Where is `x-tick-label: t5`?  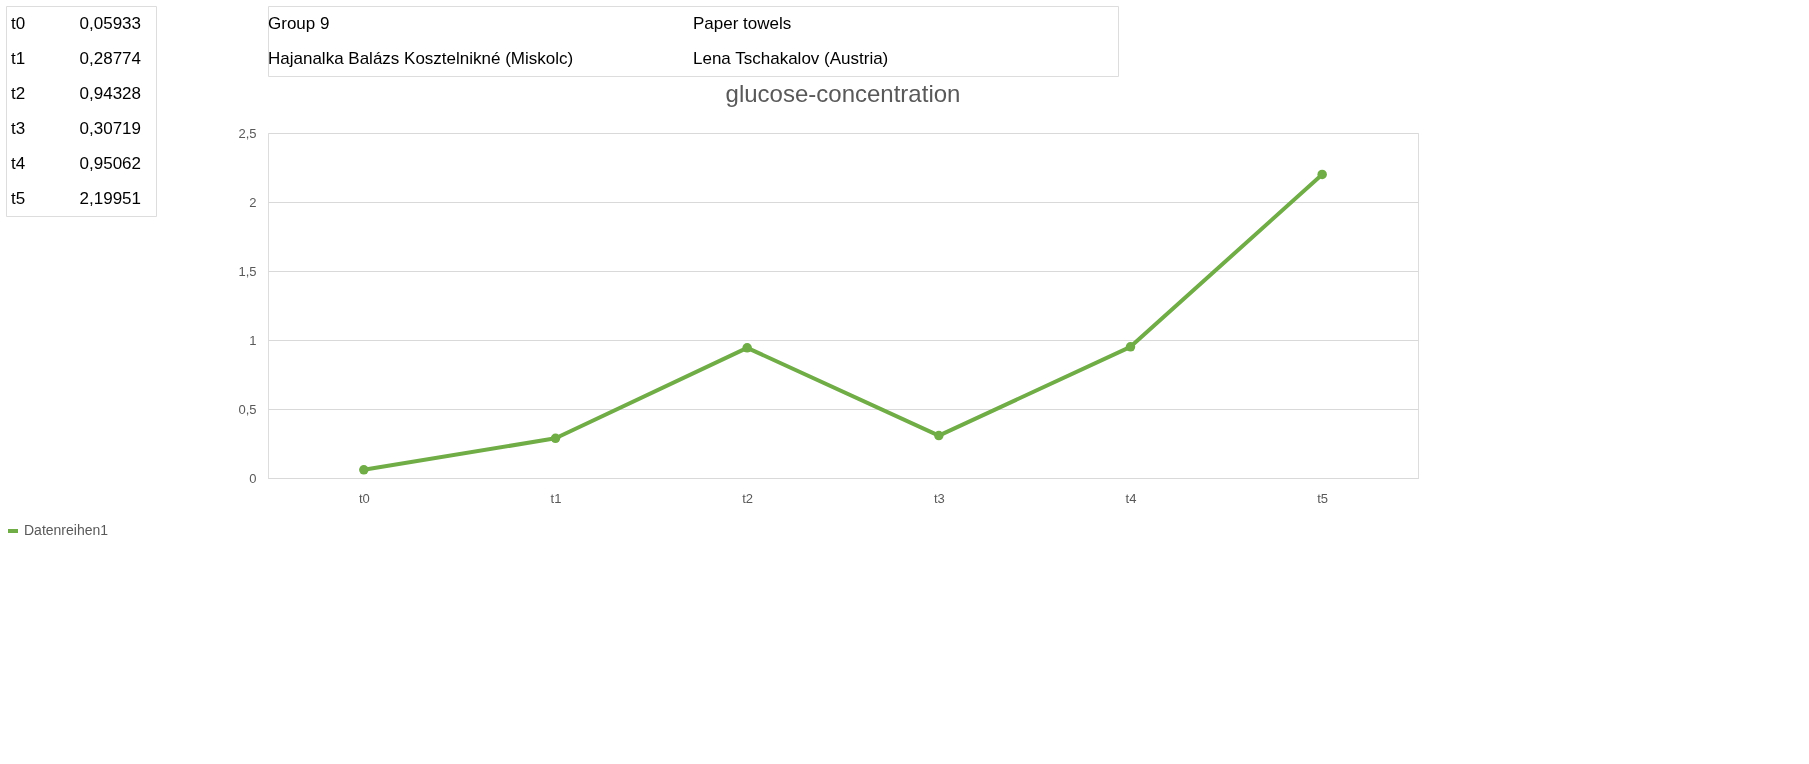
x-tick-label: t5 is located at coordinates (1323, 498).